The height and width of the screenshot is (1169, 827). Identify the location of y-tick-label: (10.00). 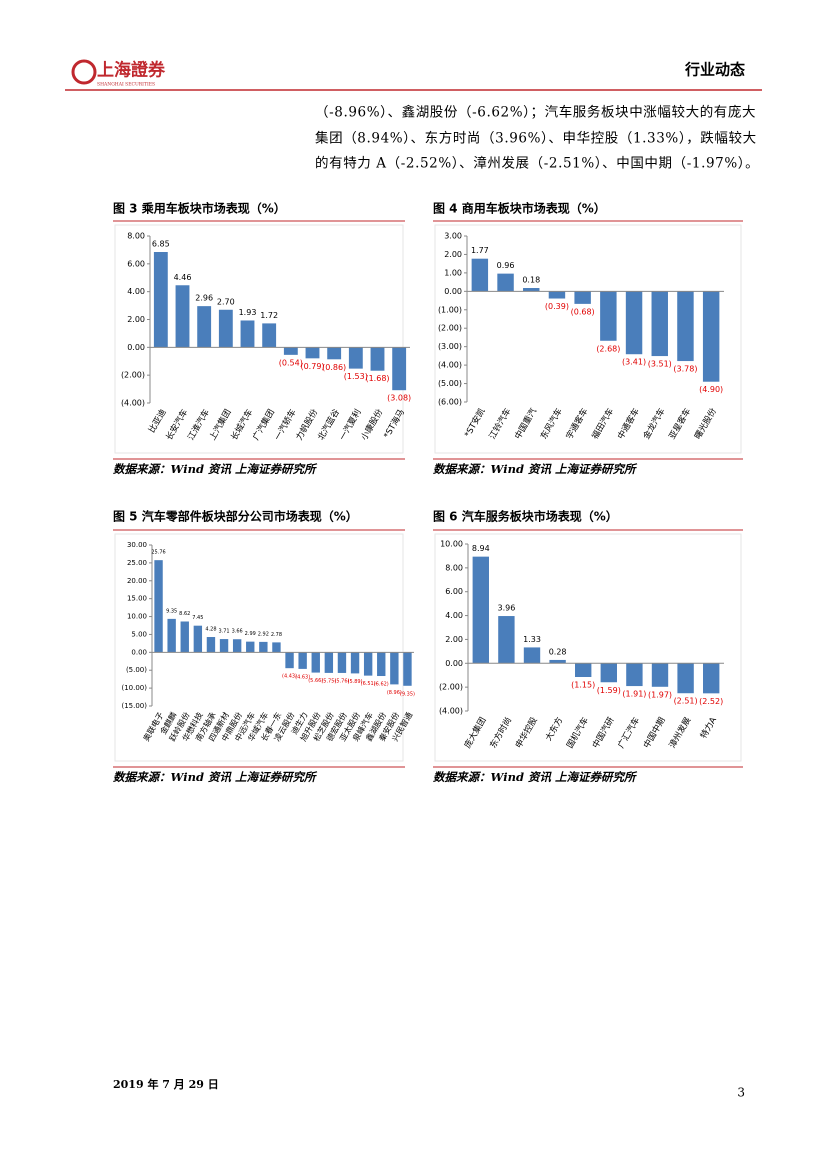
(134, 688).